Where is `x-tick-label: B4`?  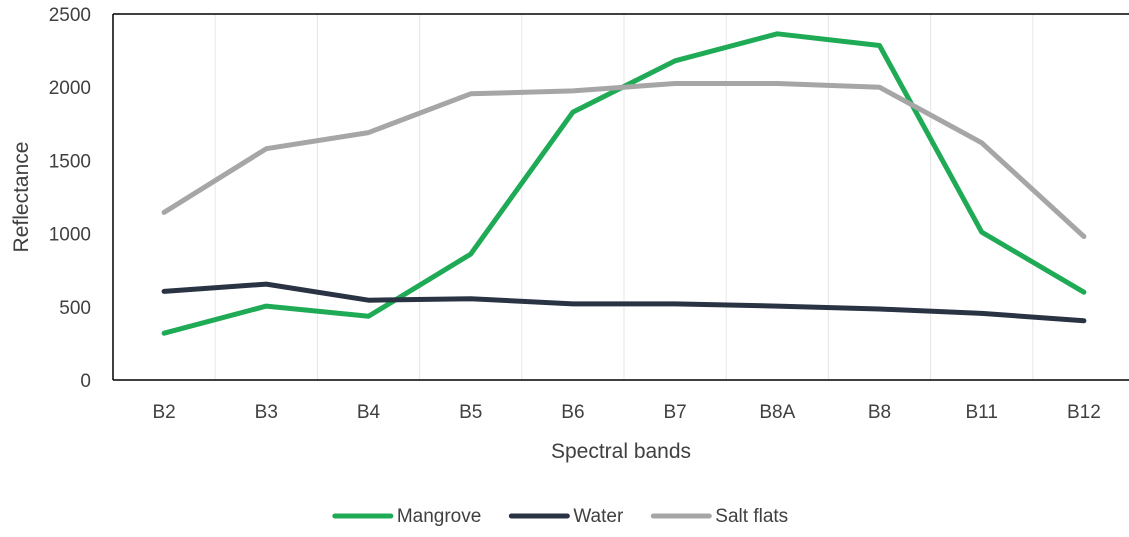
x-tick-label: B4 is located at coordinates (369, 412).